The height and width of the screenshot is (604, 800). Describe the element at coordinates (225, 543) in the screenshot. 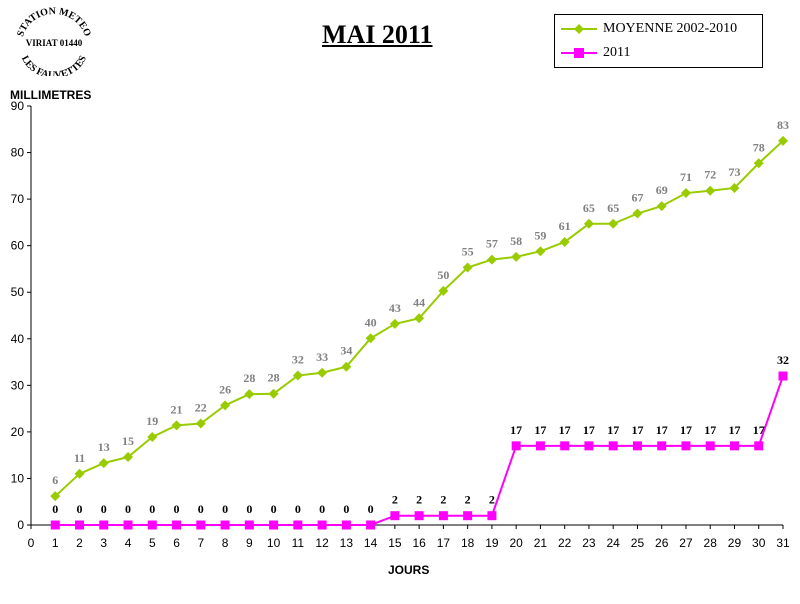

I see `x-tick-label: 8` at that location.